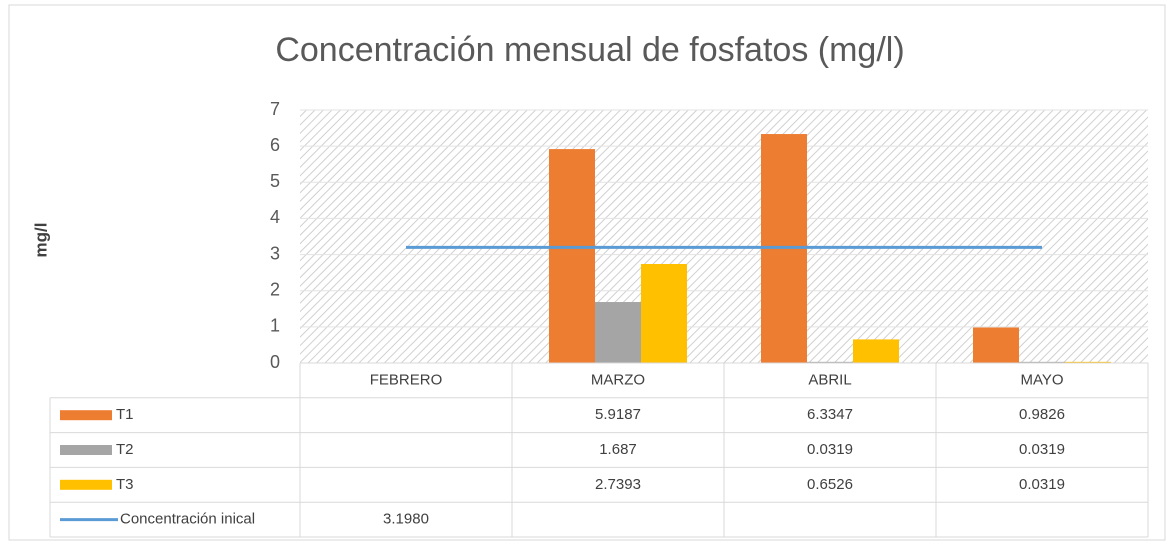 The height and width of the screenshot is (547, 1175). Describe the element at coordinates (275, 145) in the screenshot. I see `y-tick-label: 6` at that location.